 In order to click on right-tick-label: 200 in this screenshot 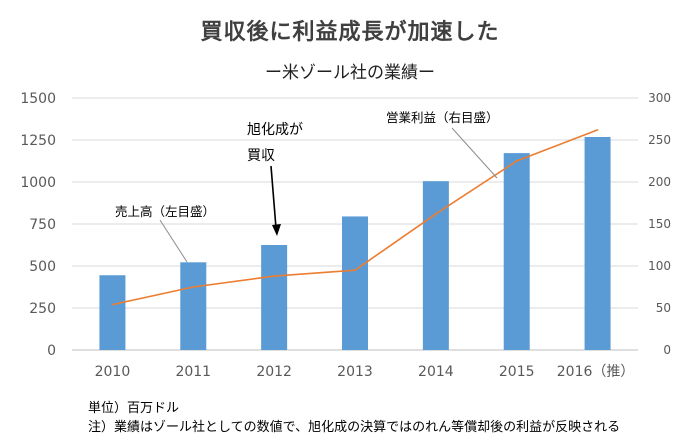, I will do `click(659, 182)`.